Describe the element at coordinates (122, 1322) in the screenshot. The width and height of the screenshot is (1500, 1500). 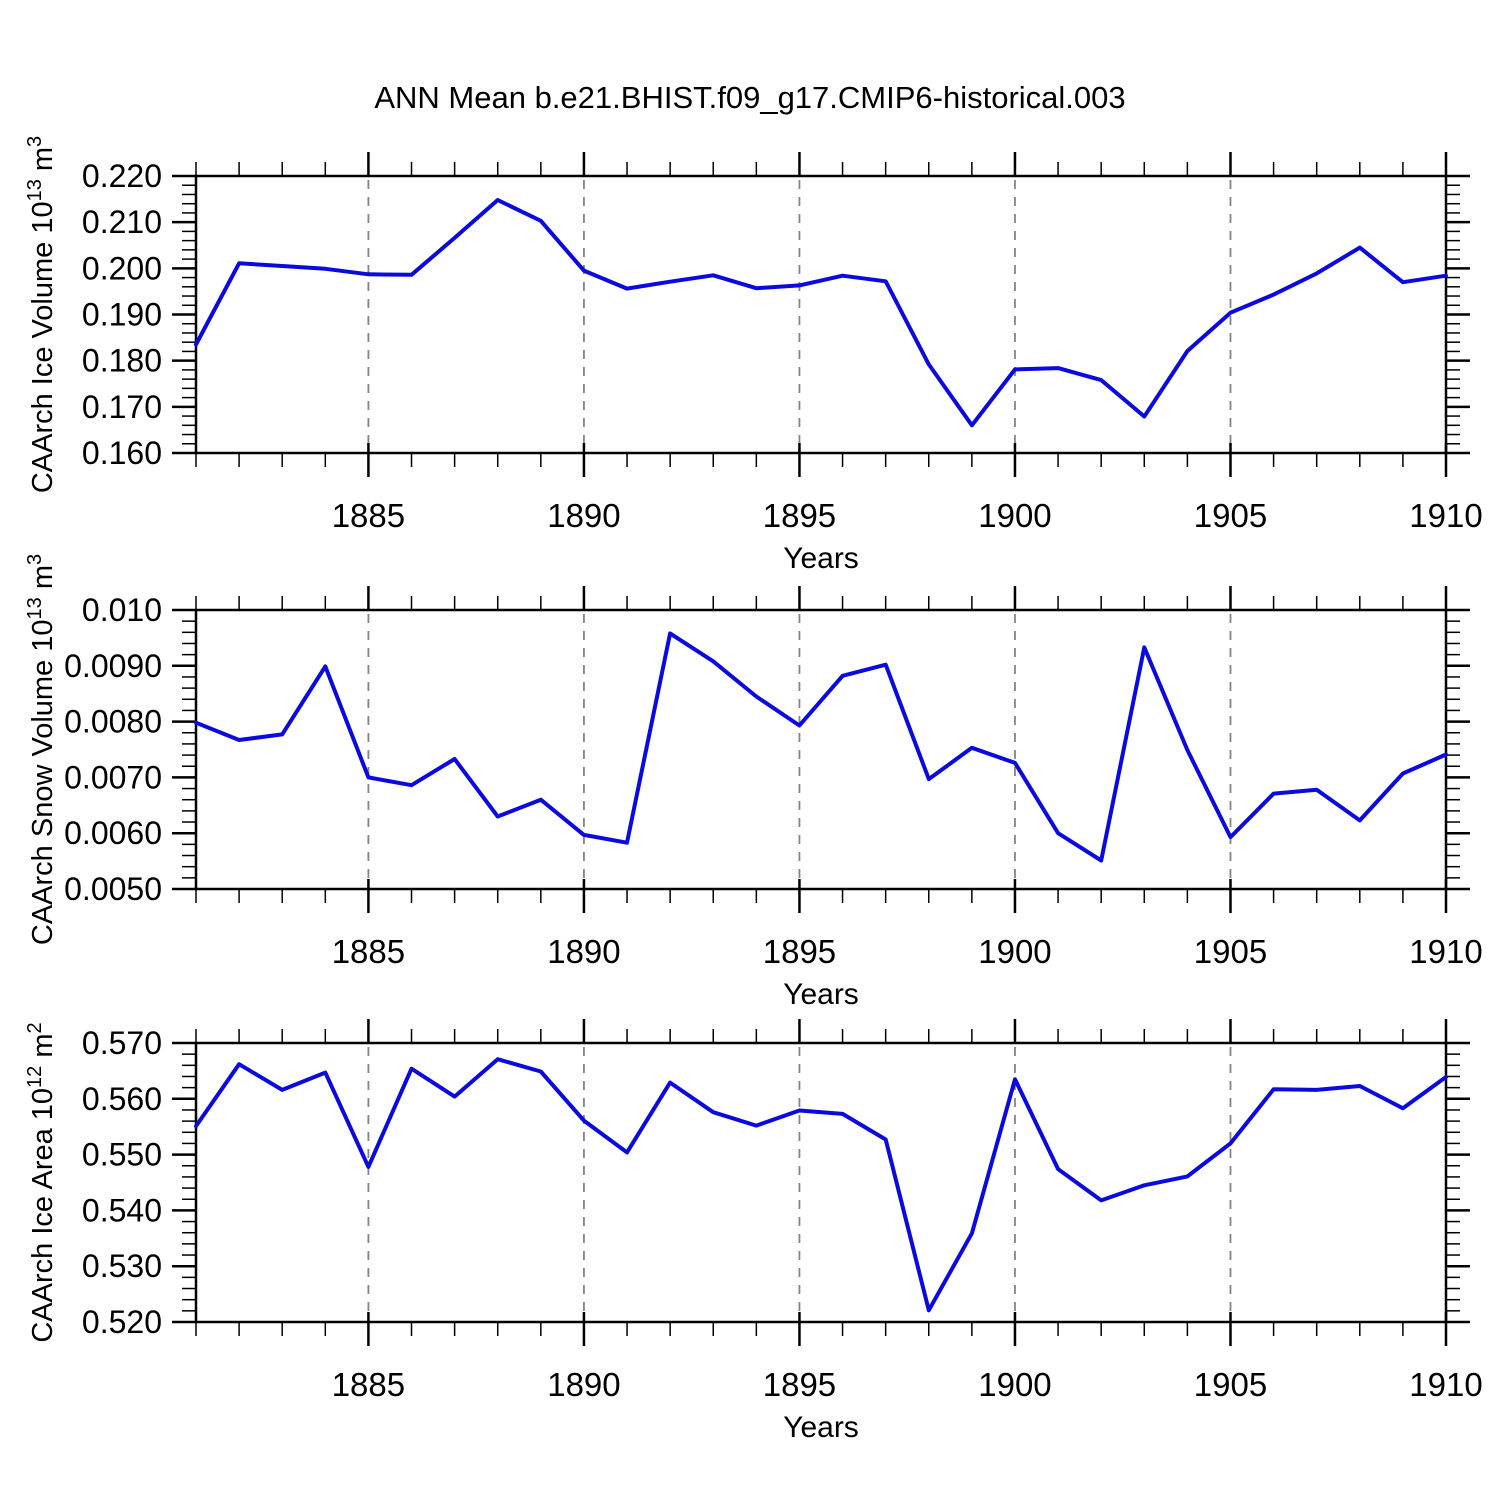
I see `y-tick-label: 0.520` at that location.